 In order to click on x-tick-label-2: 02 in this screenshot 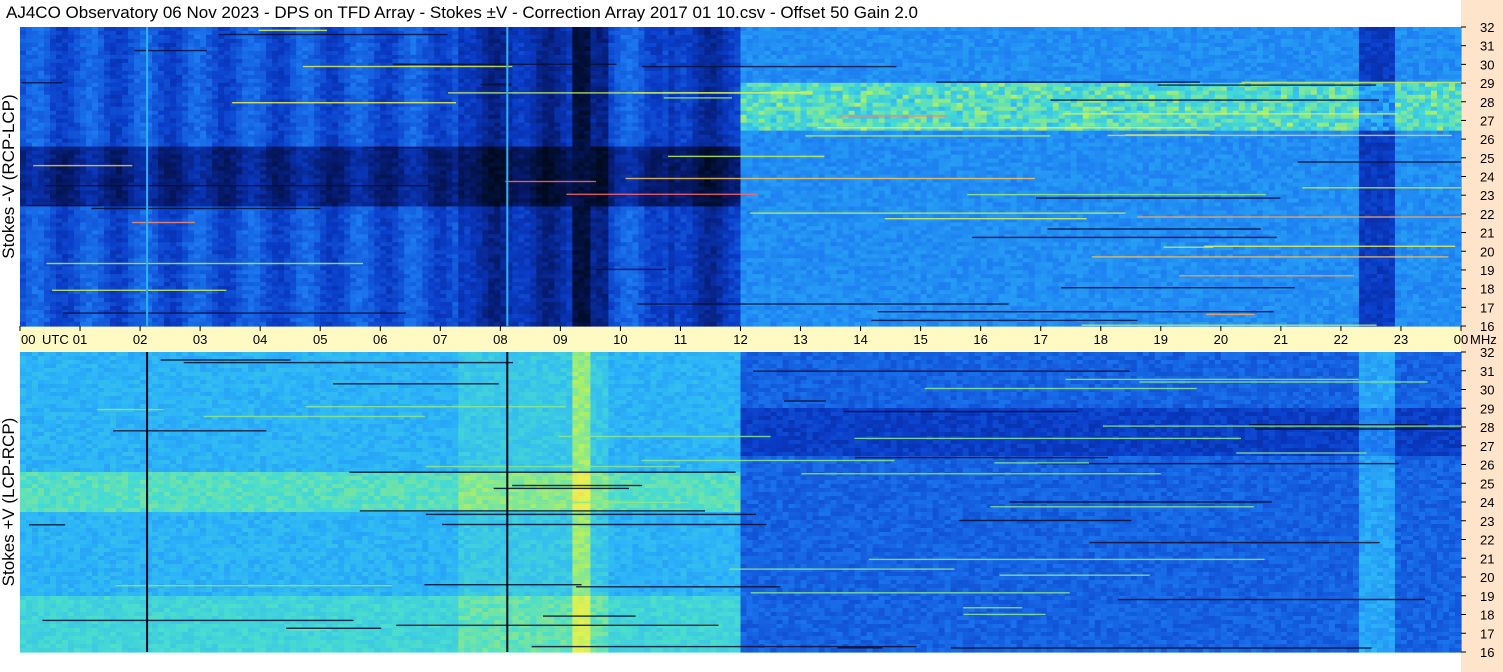, I will do `click(140, 339)`.